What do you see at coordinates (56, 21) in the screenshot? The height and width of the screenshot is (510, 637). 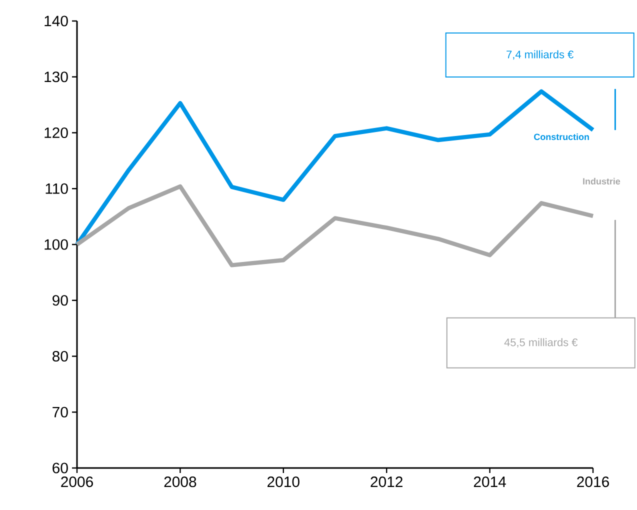 I see `y-tick-label: 140` at bounding box center [56, 21].